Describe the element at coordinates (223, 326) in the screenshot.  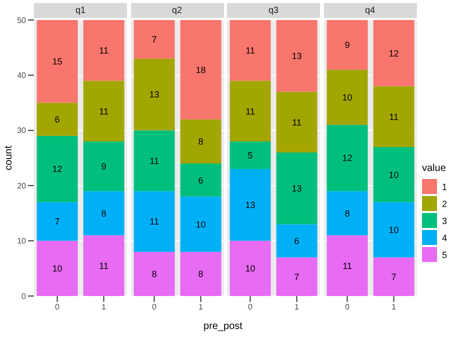
I see `x-axis-title: pre_post` at that location.